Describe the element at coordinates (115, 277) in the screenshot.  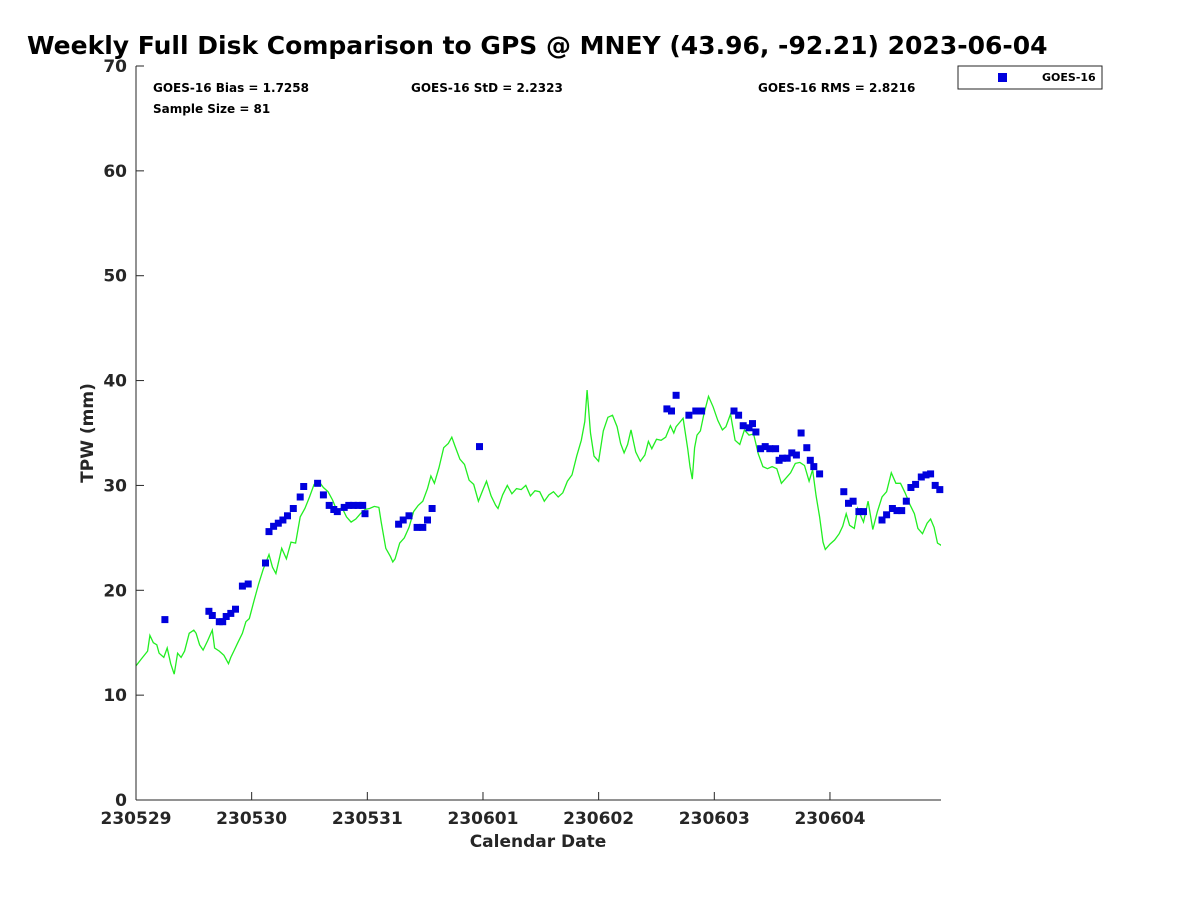
I see `y-tick-label: 50` at that location.